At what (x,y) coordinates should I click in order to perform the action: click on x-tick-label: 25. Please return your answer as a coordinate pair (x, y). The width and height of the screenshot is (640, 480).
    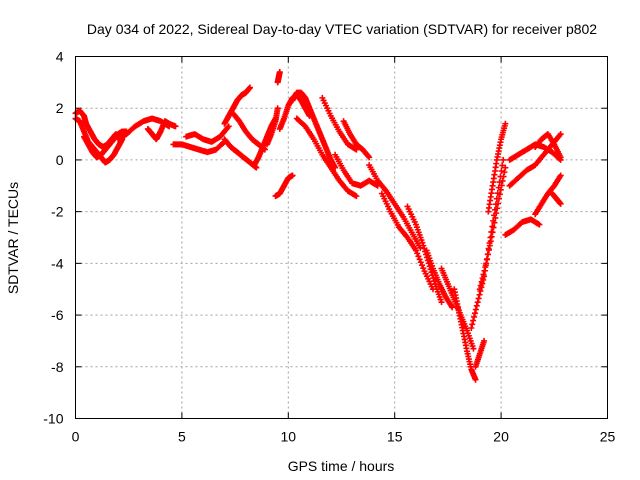
    Looking at the image, I should click on (608, 437).